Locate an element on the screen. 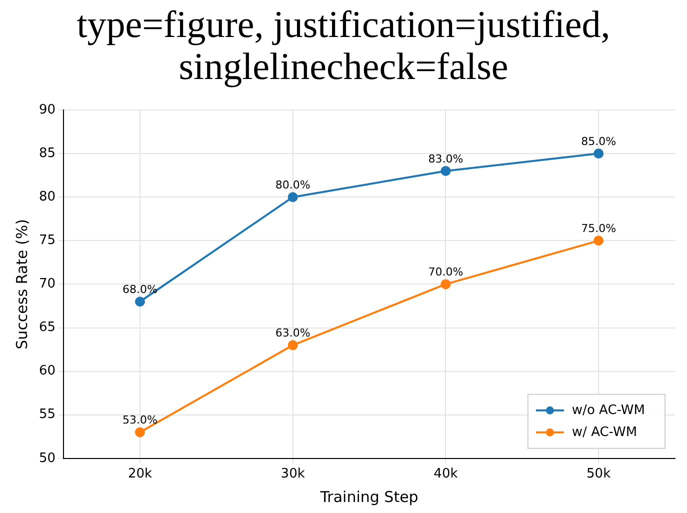  data-label: 83.0% is located at coordinates (446, 159).